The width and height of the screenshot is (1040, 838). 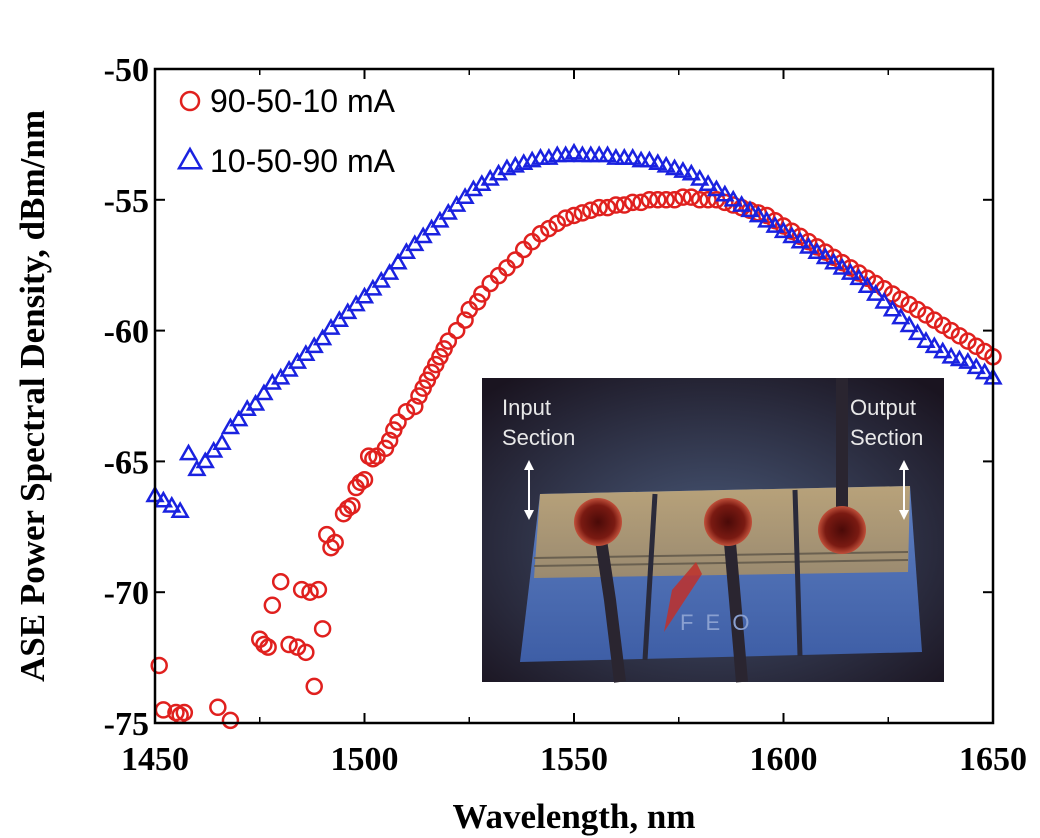 I want to click on input-arrowhead-down, so click(x=529, y=515).